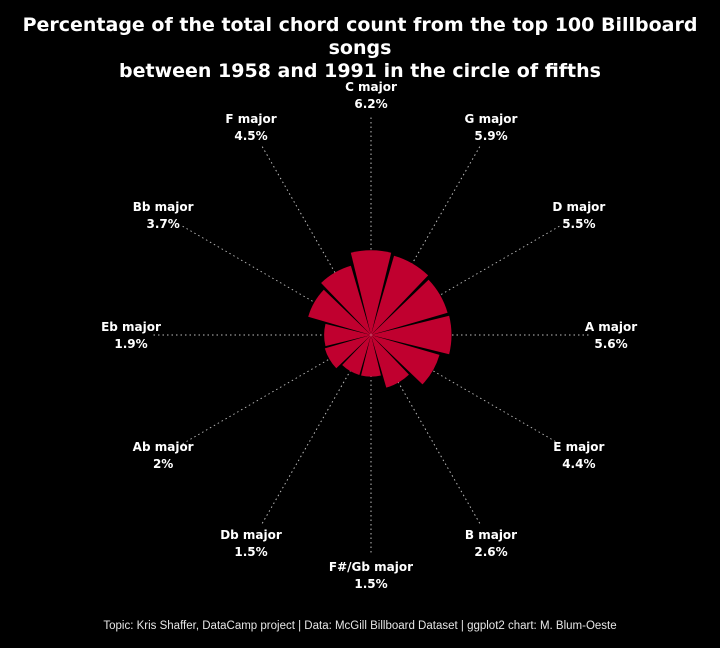  I want to click on category-label: B major, so click(491, 535).